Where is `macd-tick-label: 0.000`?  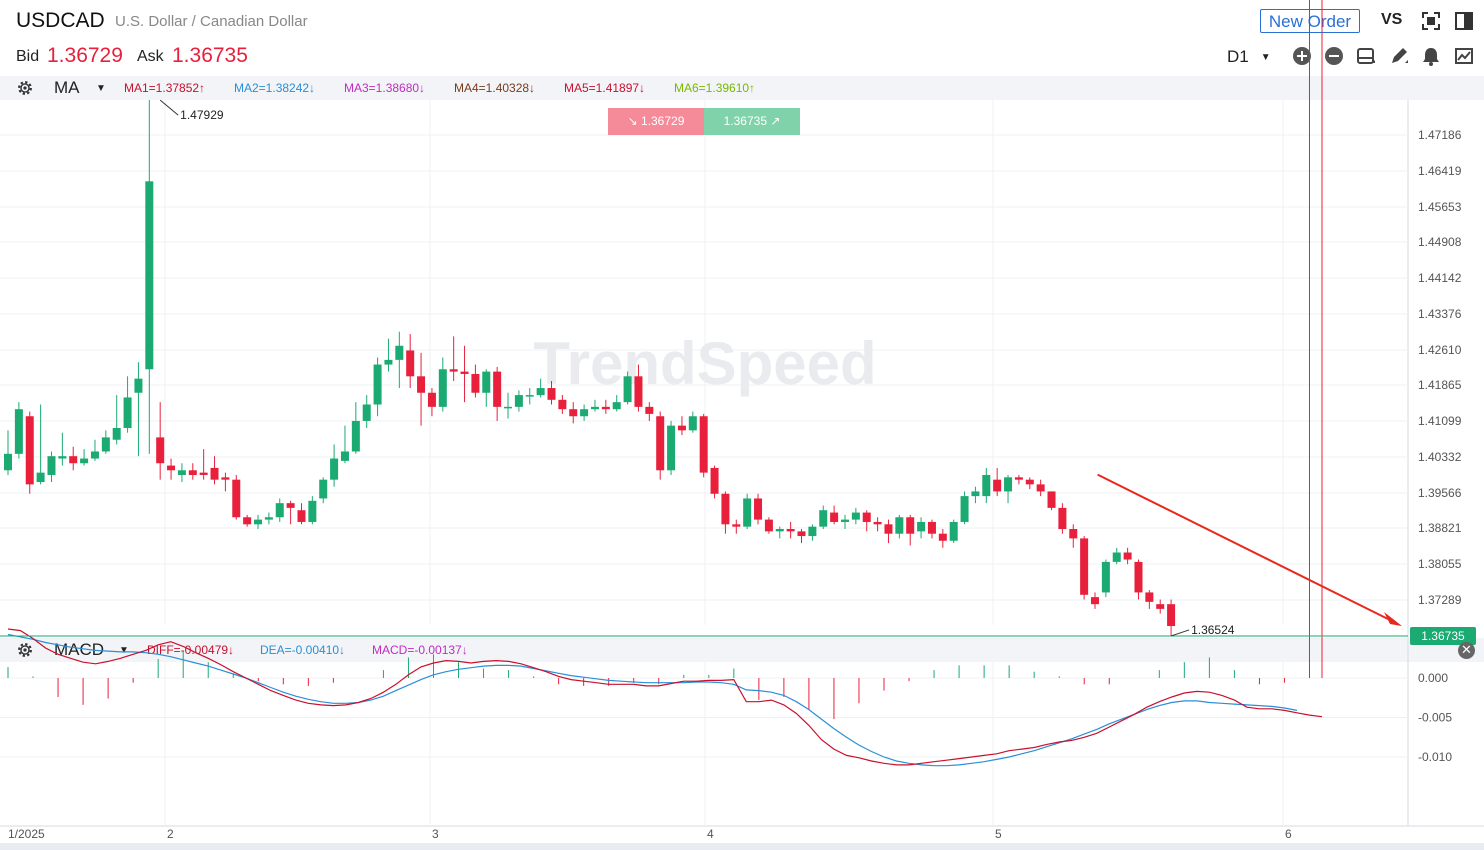 macd-tick-label: 0.000 is located at coordinates (1433, 678).